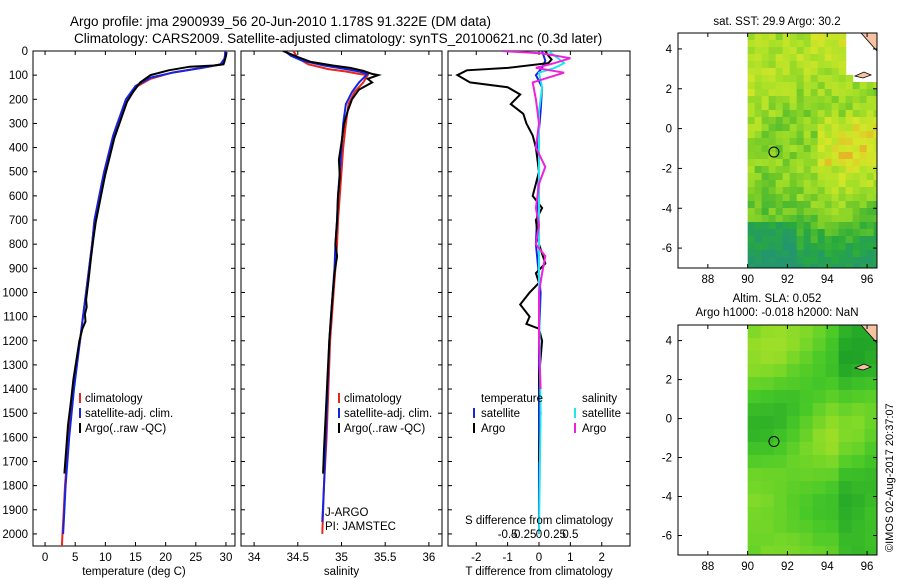 The height and width of the screenshot is (580, 900). I want to click on depth-tick-label: 1700, so click(15, 462).